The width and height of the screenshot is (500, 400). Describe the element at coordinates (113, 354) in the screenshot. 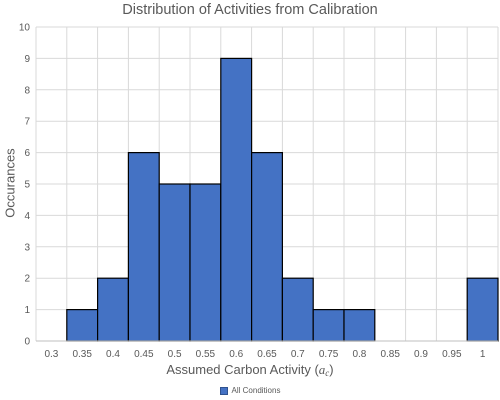

I see `x-tick-label: 0.4` at that location.